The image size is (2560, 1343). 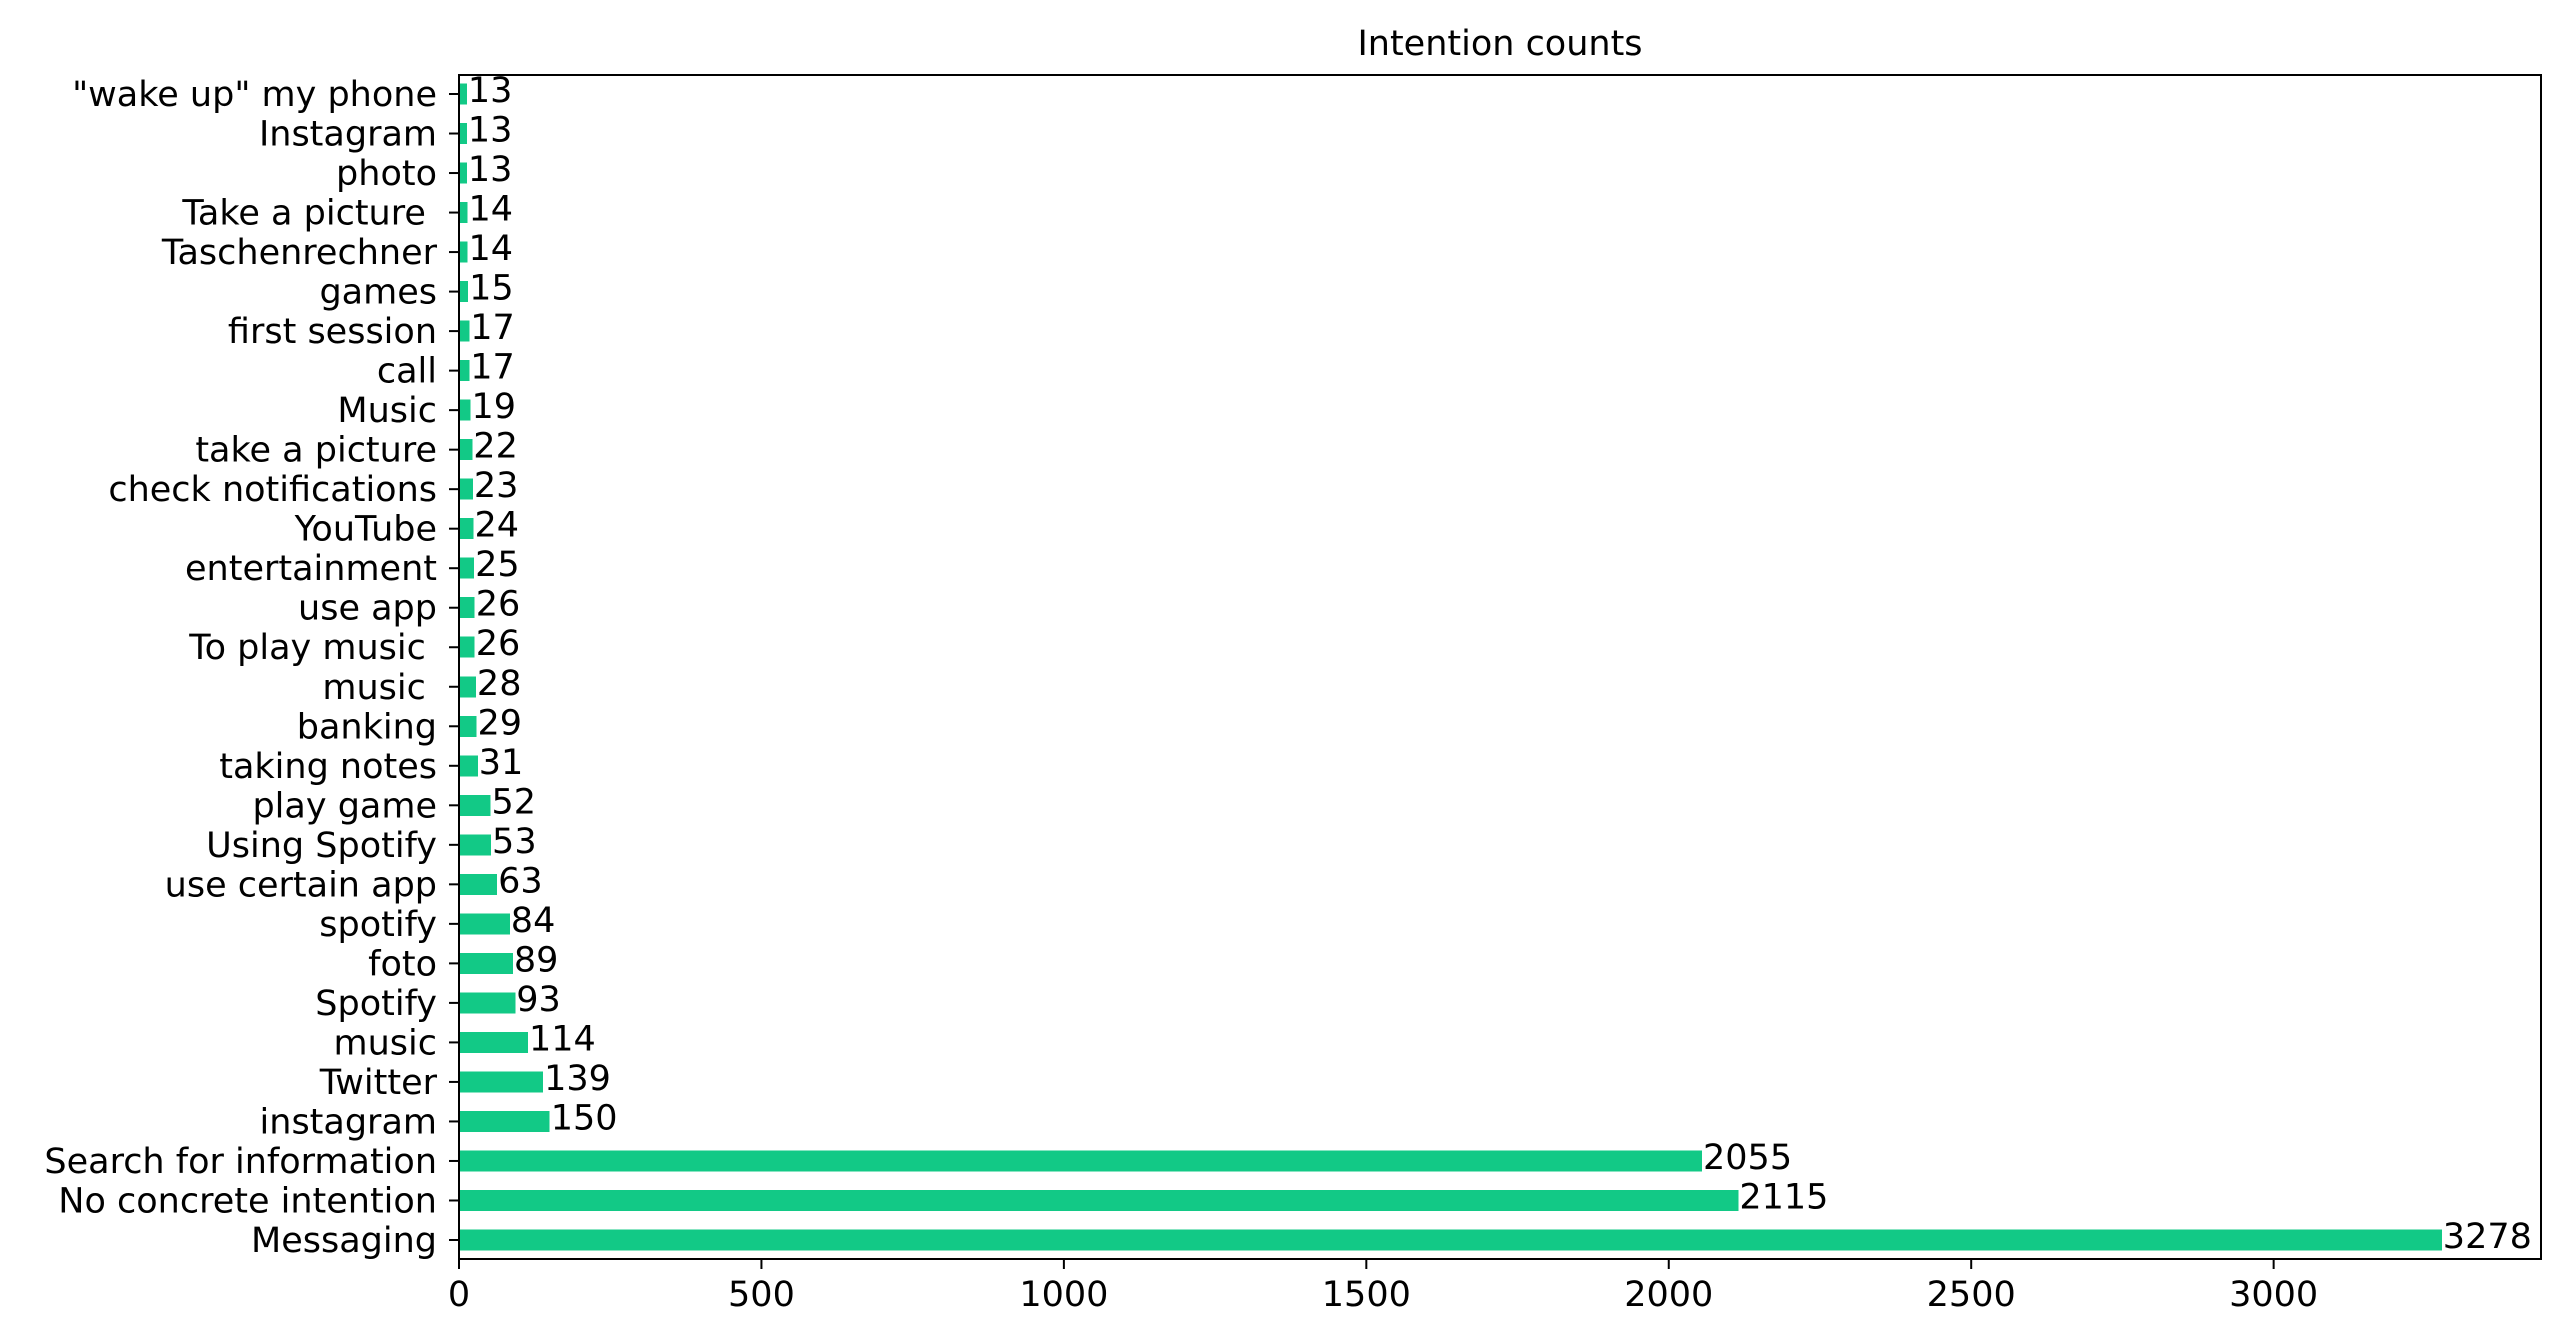 I want to click on category-label: Instagram, so click(x=348, y=135).